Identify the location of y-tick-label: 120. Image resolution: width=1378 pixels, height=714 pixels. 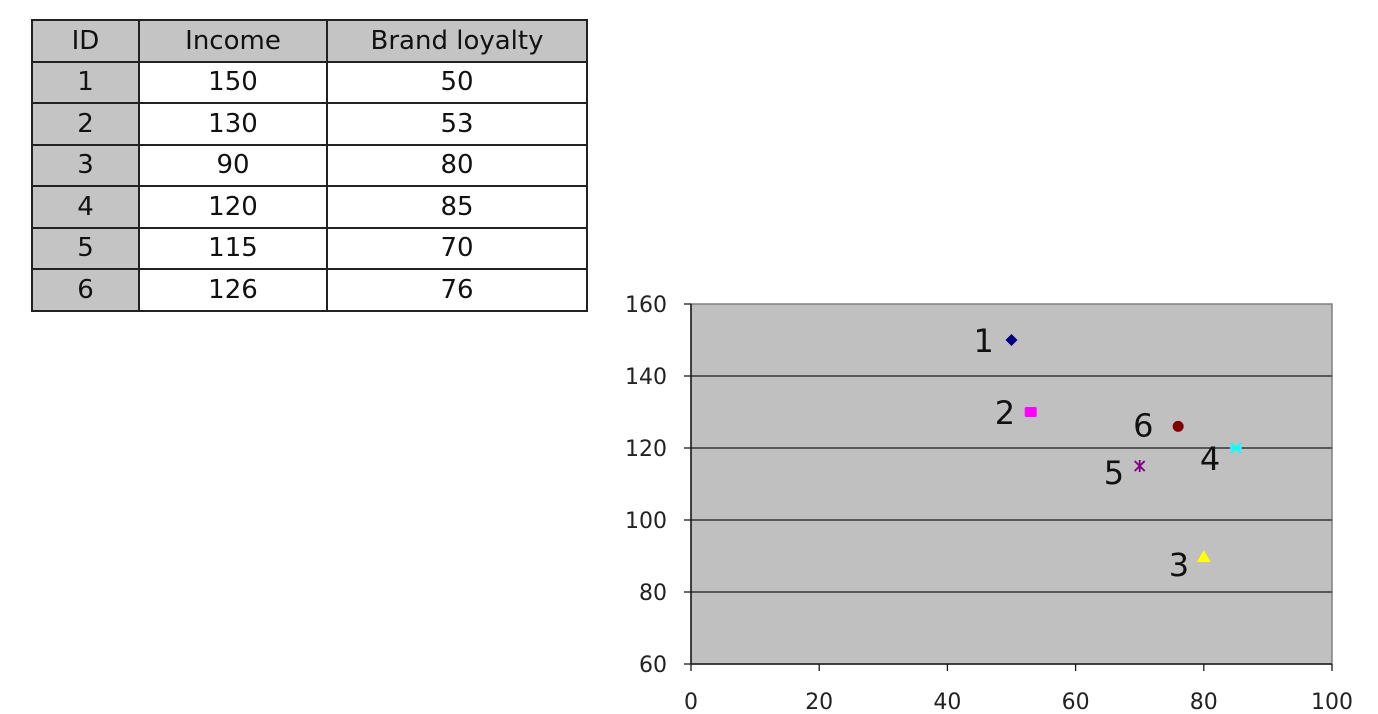
(646, 449).